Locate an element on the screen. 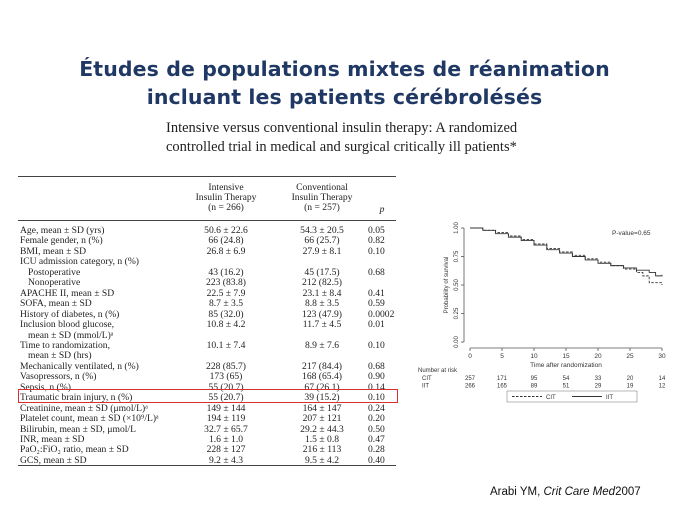 This screenshot has height=517, width=689. km-x-tick-label: 10 is located at coordinates (534, 356).